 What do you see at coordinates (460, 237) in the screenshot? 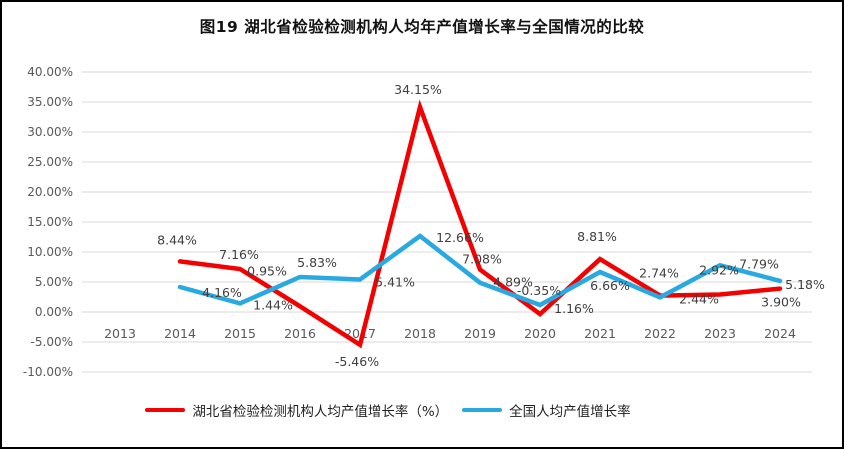
I see `svg-text: 12.66%` at bounding box center [460, 237].